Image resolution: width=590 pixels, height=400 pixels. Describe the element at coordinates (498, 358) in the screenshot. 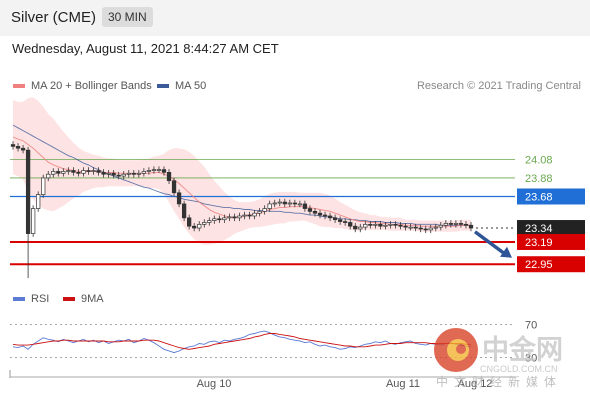

I see `watermark-layer: 中金网 CNGOLD.COM.CN 中文财经新媒体` at that location.